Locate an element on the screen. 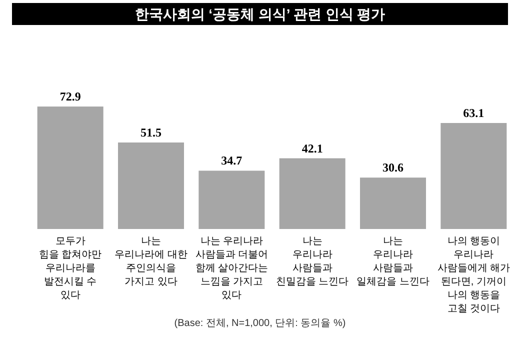 The width and height of the screenshot is (520, 339). data-label: 34.7 is located at coordinates (231, 161).